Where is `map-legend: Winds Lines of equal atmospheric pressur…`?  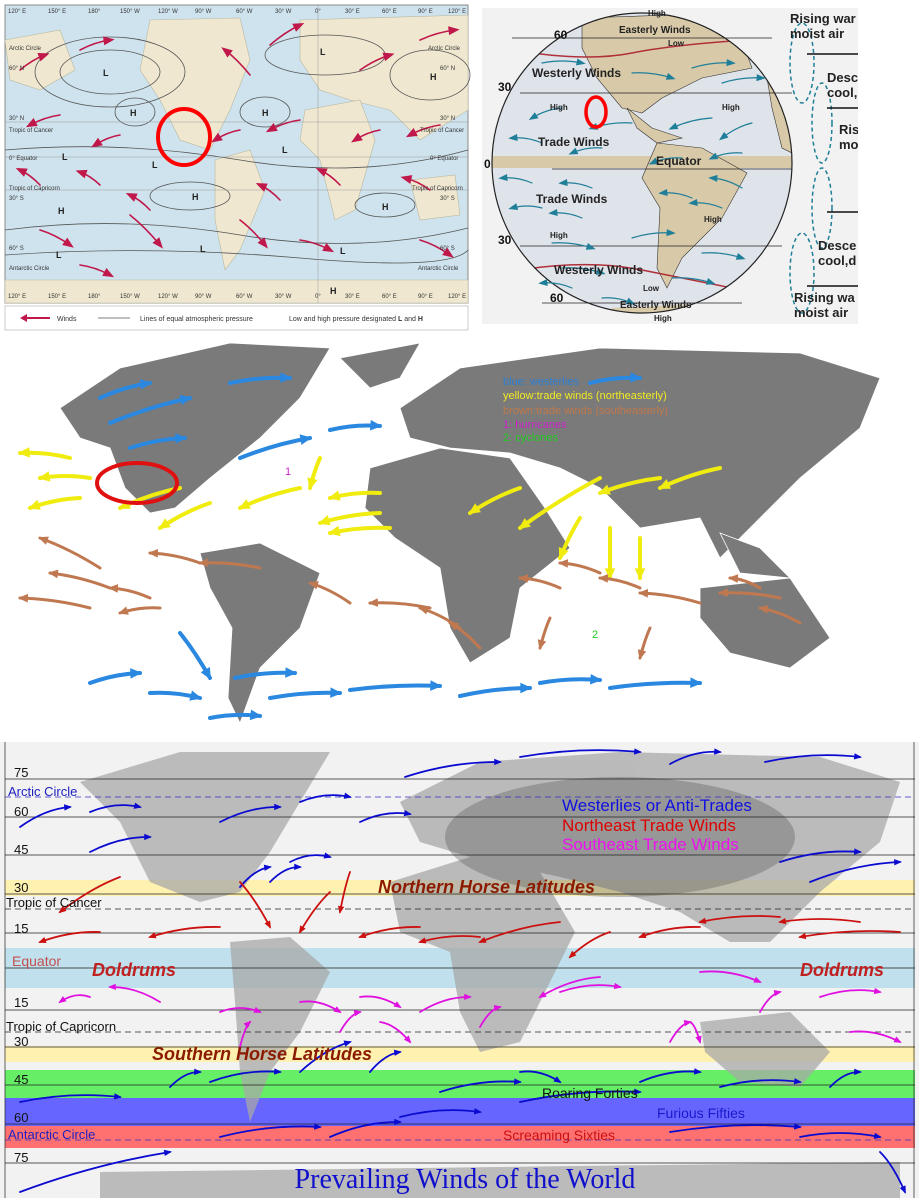
map-legend: Winds Lines of equal atmospheric pressur… is located at coordinates (236, 318).